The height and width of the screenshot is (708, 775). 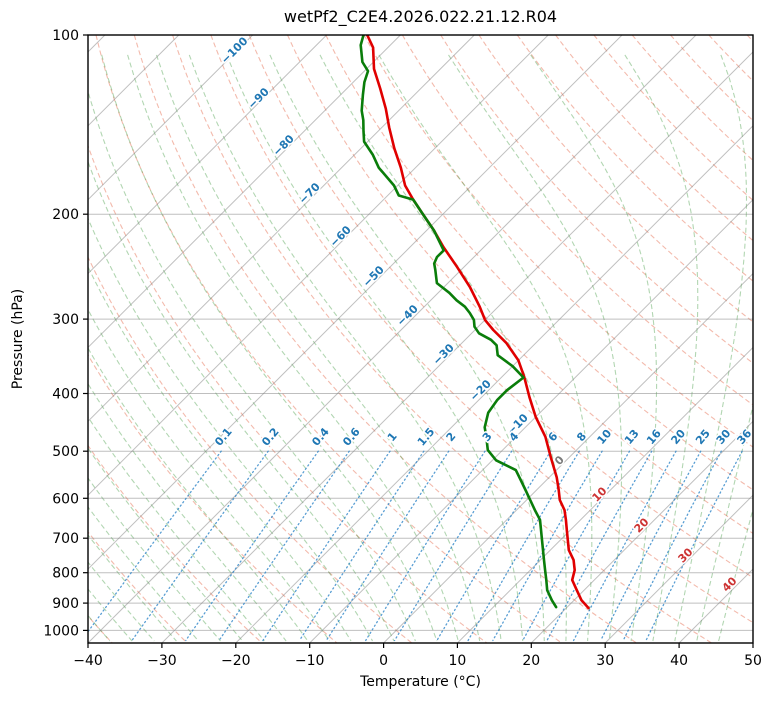 I want to click on svg-text: 36, so click(x=745, y=437).